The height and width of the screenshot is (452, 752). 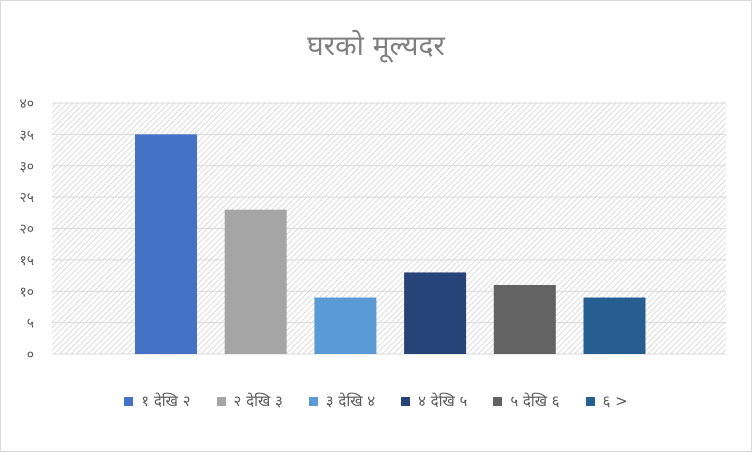 What do you see at coordinates (30, 355) in the screenshot?
I see `y-tick-label: ०` at bounding box center [30, 355].